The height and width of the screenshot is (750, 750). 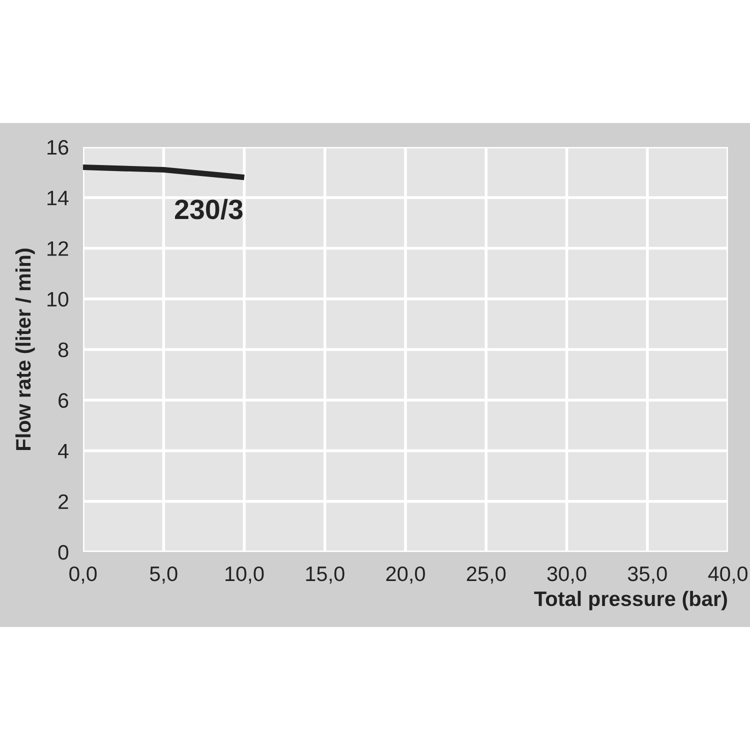 What do you see at coordinates (63, 501) in the screenshot?
I see `y-tick-label: 2` at bounding box center [63, 501].